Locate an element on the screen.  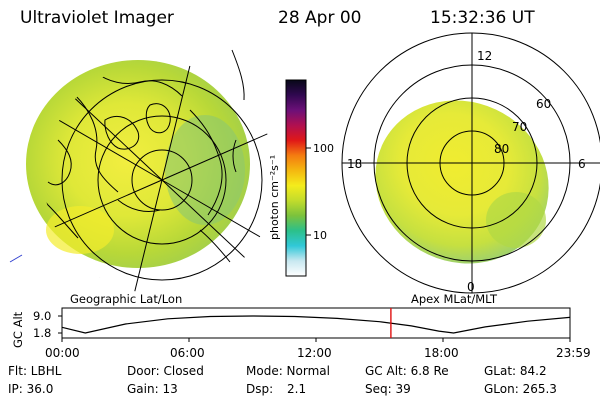
mlt-label-18: 18 is located at coordinates (354, 164).